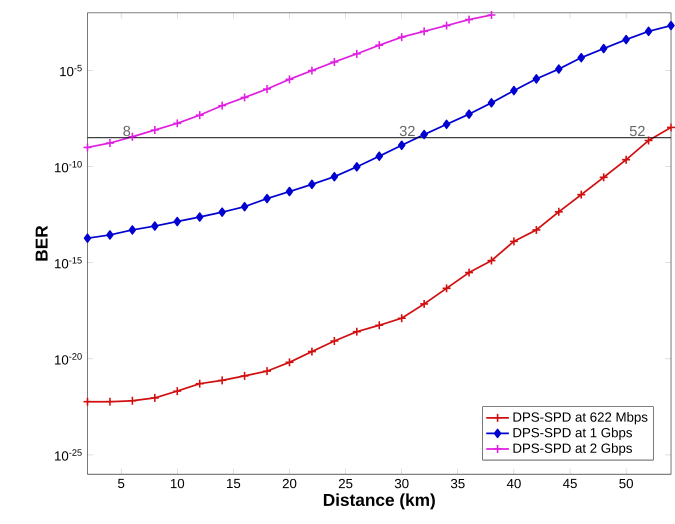  What do you see at coordinates (572, 434) in the screenshot?
I see `legend-label: DPS-SPD at 1 Gbps` at bounding box center [572, 434].